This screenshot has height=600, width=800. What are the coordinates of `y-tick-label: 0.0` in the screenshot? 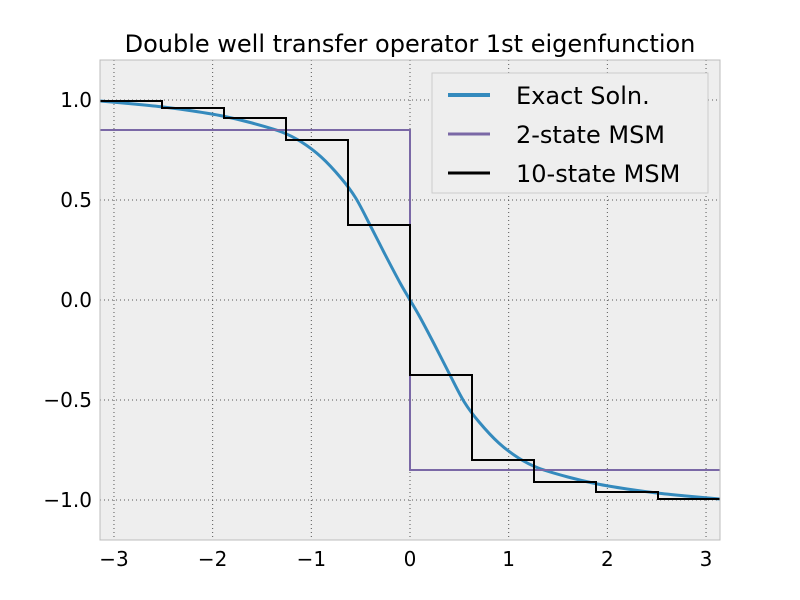 It's located at (76, 300).